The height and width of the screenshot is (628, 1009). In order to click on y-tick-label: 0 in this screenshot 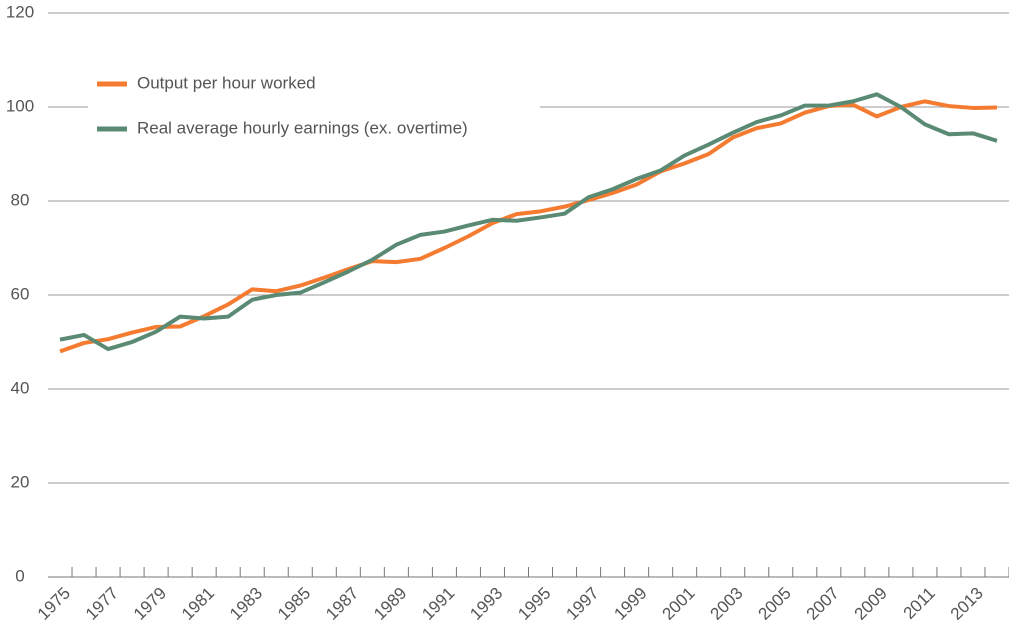, I will do `click(19, 575)`.